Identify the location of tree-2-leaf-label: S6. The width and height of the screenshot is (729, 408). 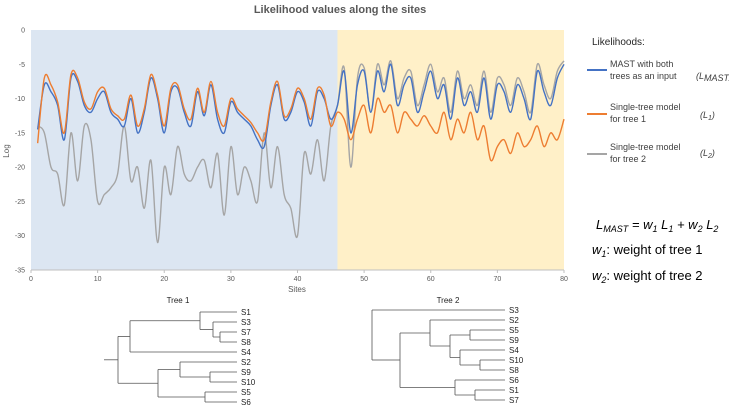
(514, 380).